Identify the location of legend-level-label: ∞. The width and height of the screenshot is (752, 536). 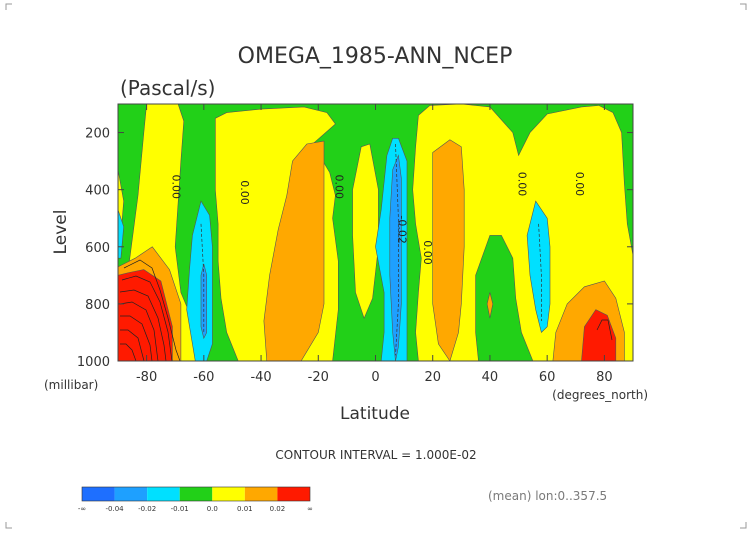
(310, 509).